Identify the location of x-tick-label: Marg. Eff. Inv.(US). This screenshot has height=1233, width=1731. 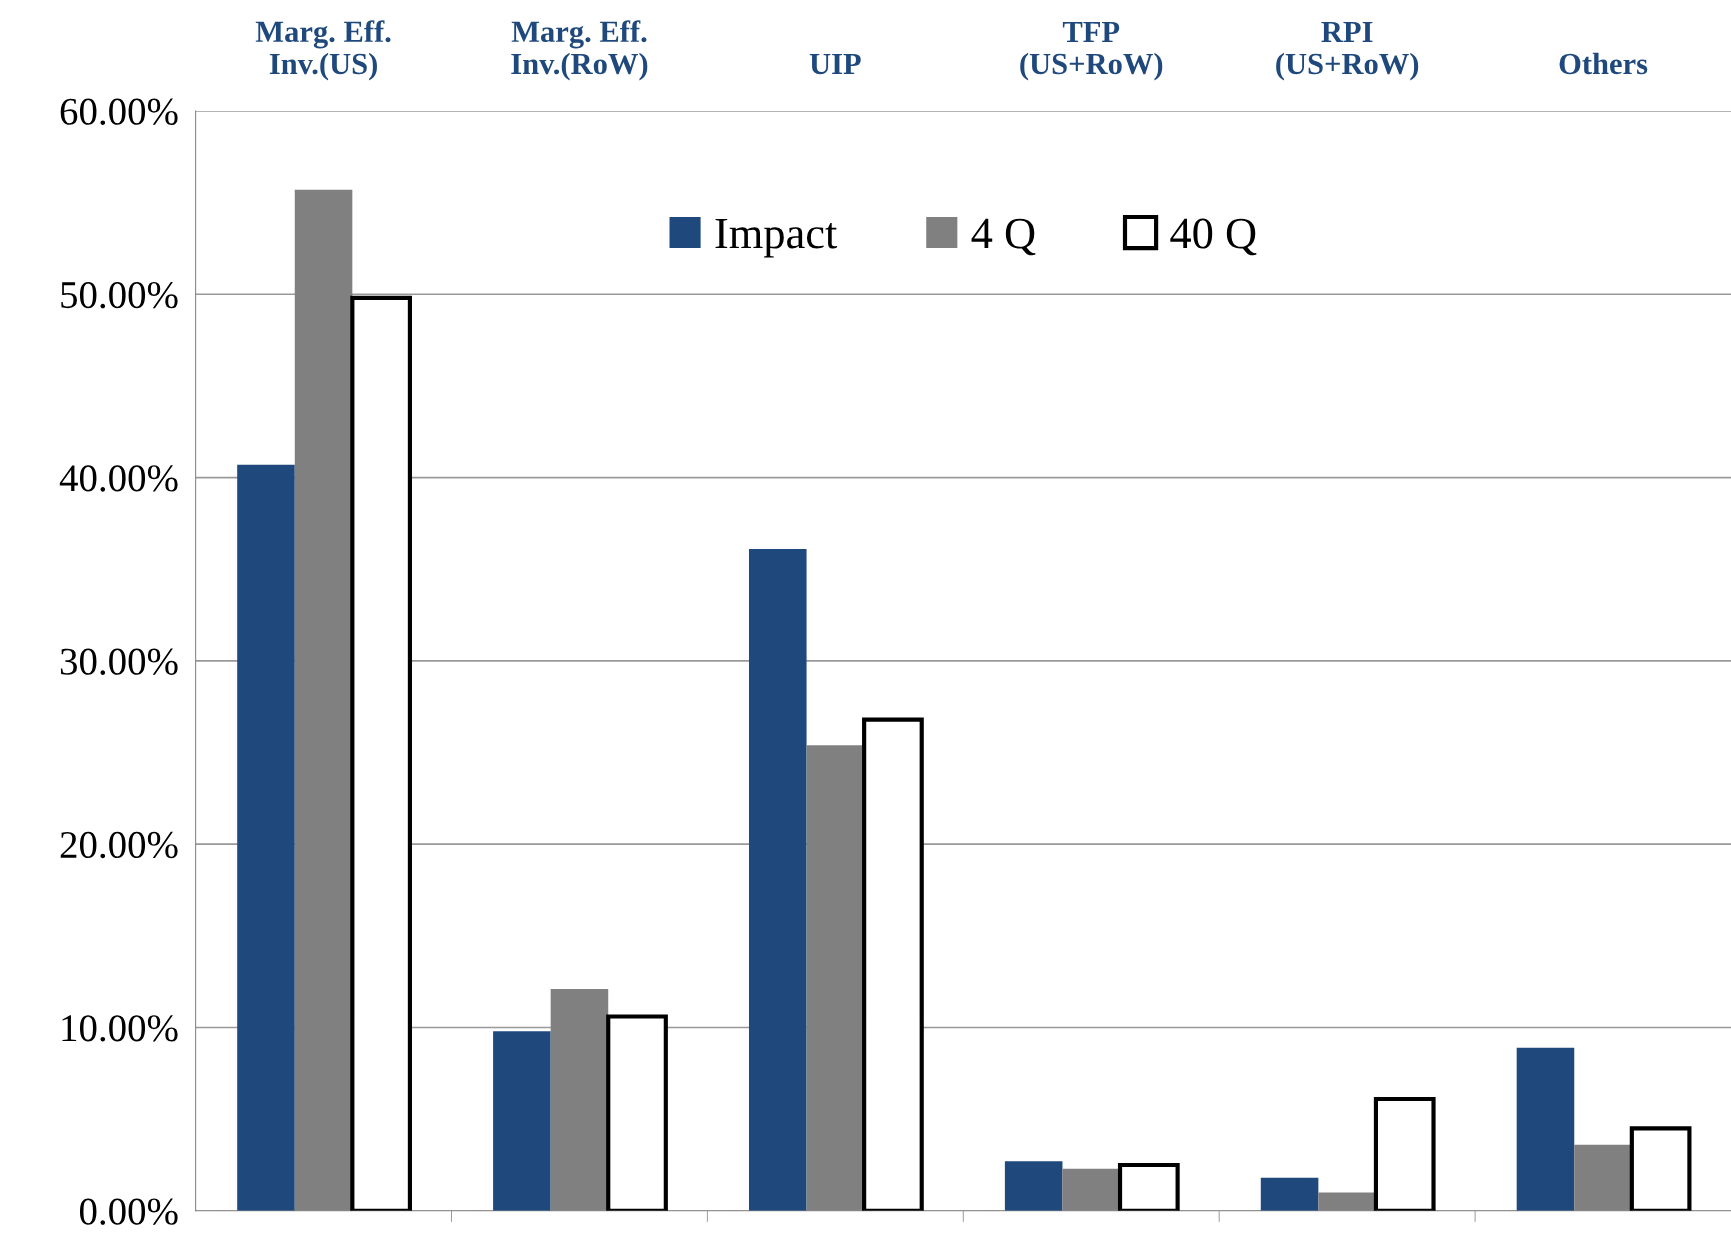
(323, 50).